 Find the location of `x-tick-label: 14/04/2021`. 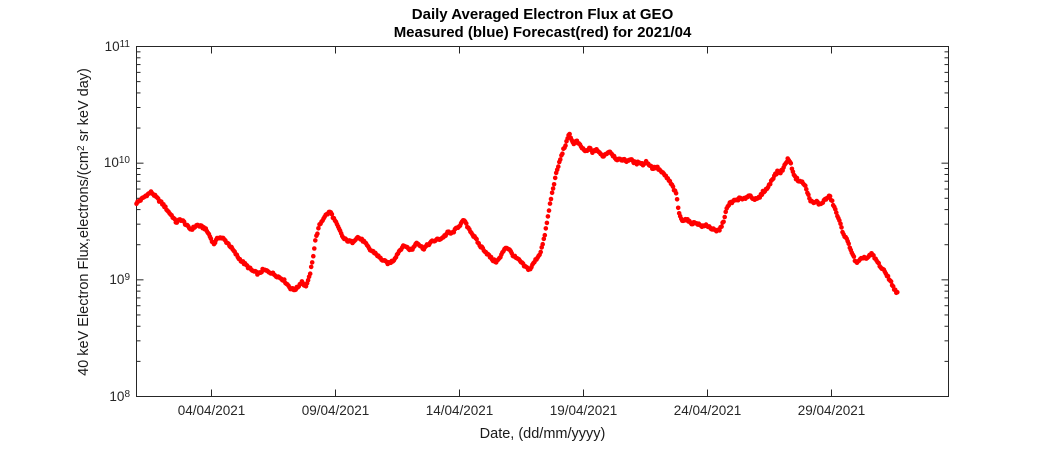

x-tick-label: 14/04/2021 is located at coordinates (459, 410).